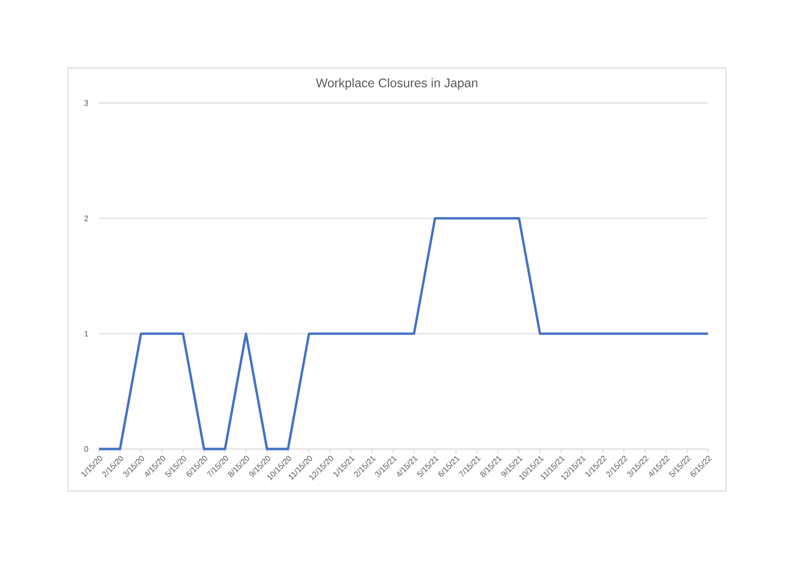 The width and height of the screenshot is (800, 566). Describe the element at coordinates (86, 333) in the screenshot. I see `y-tick-label: 1` at that location.